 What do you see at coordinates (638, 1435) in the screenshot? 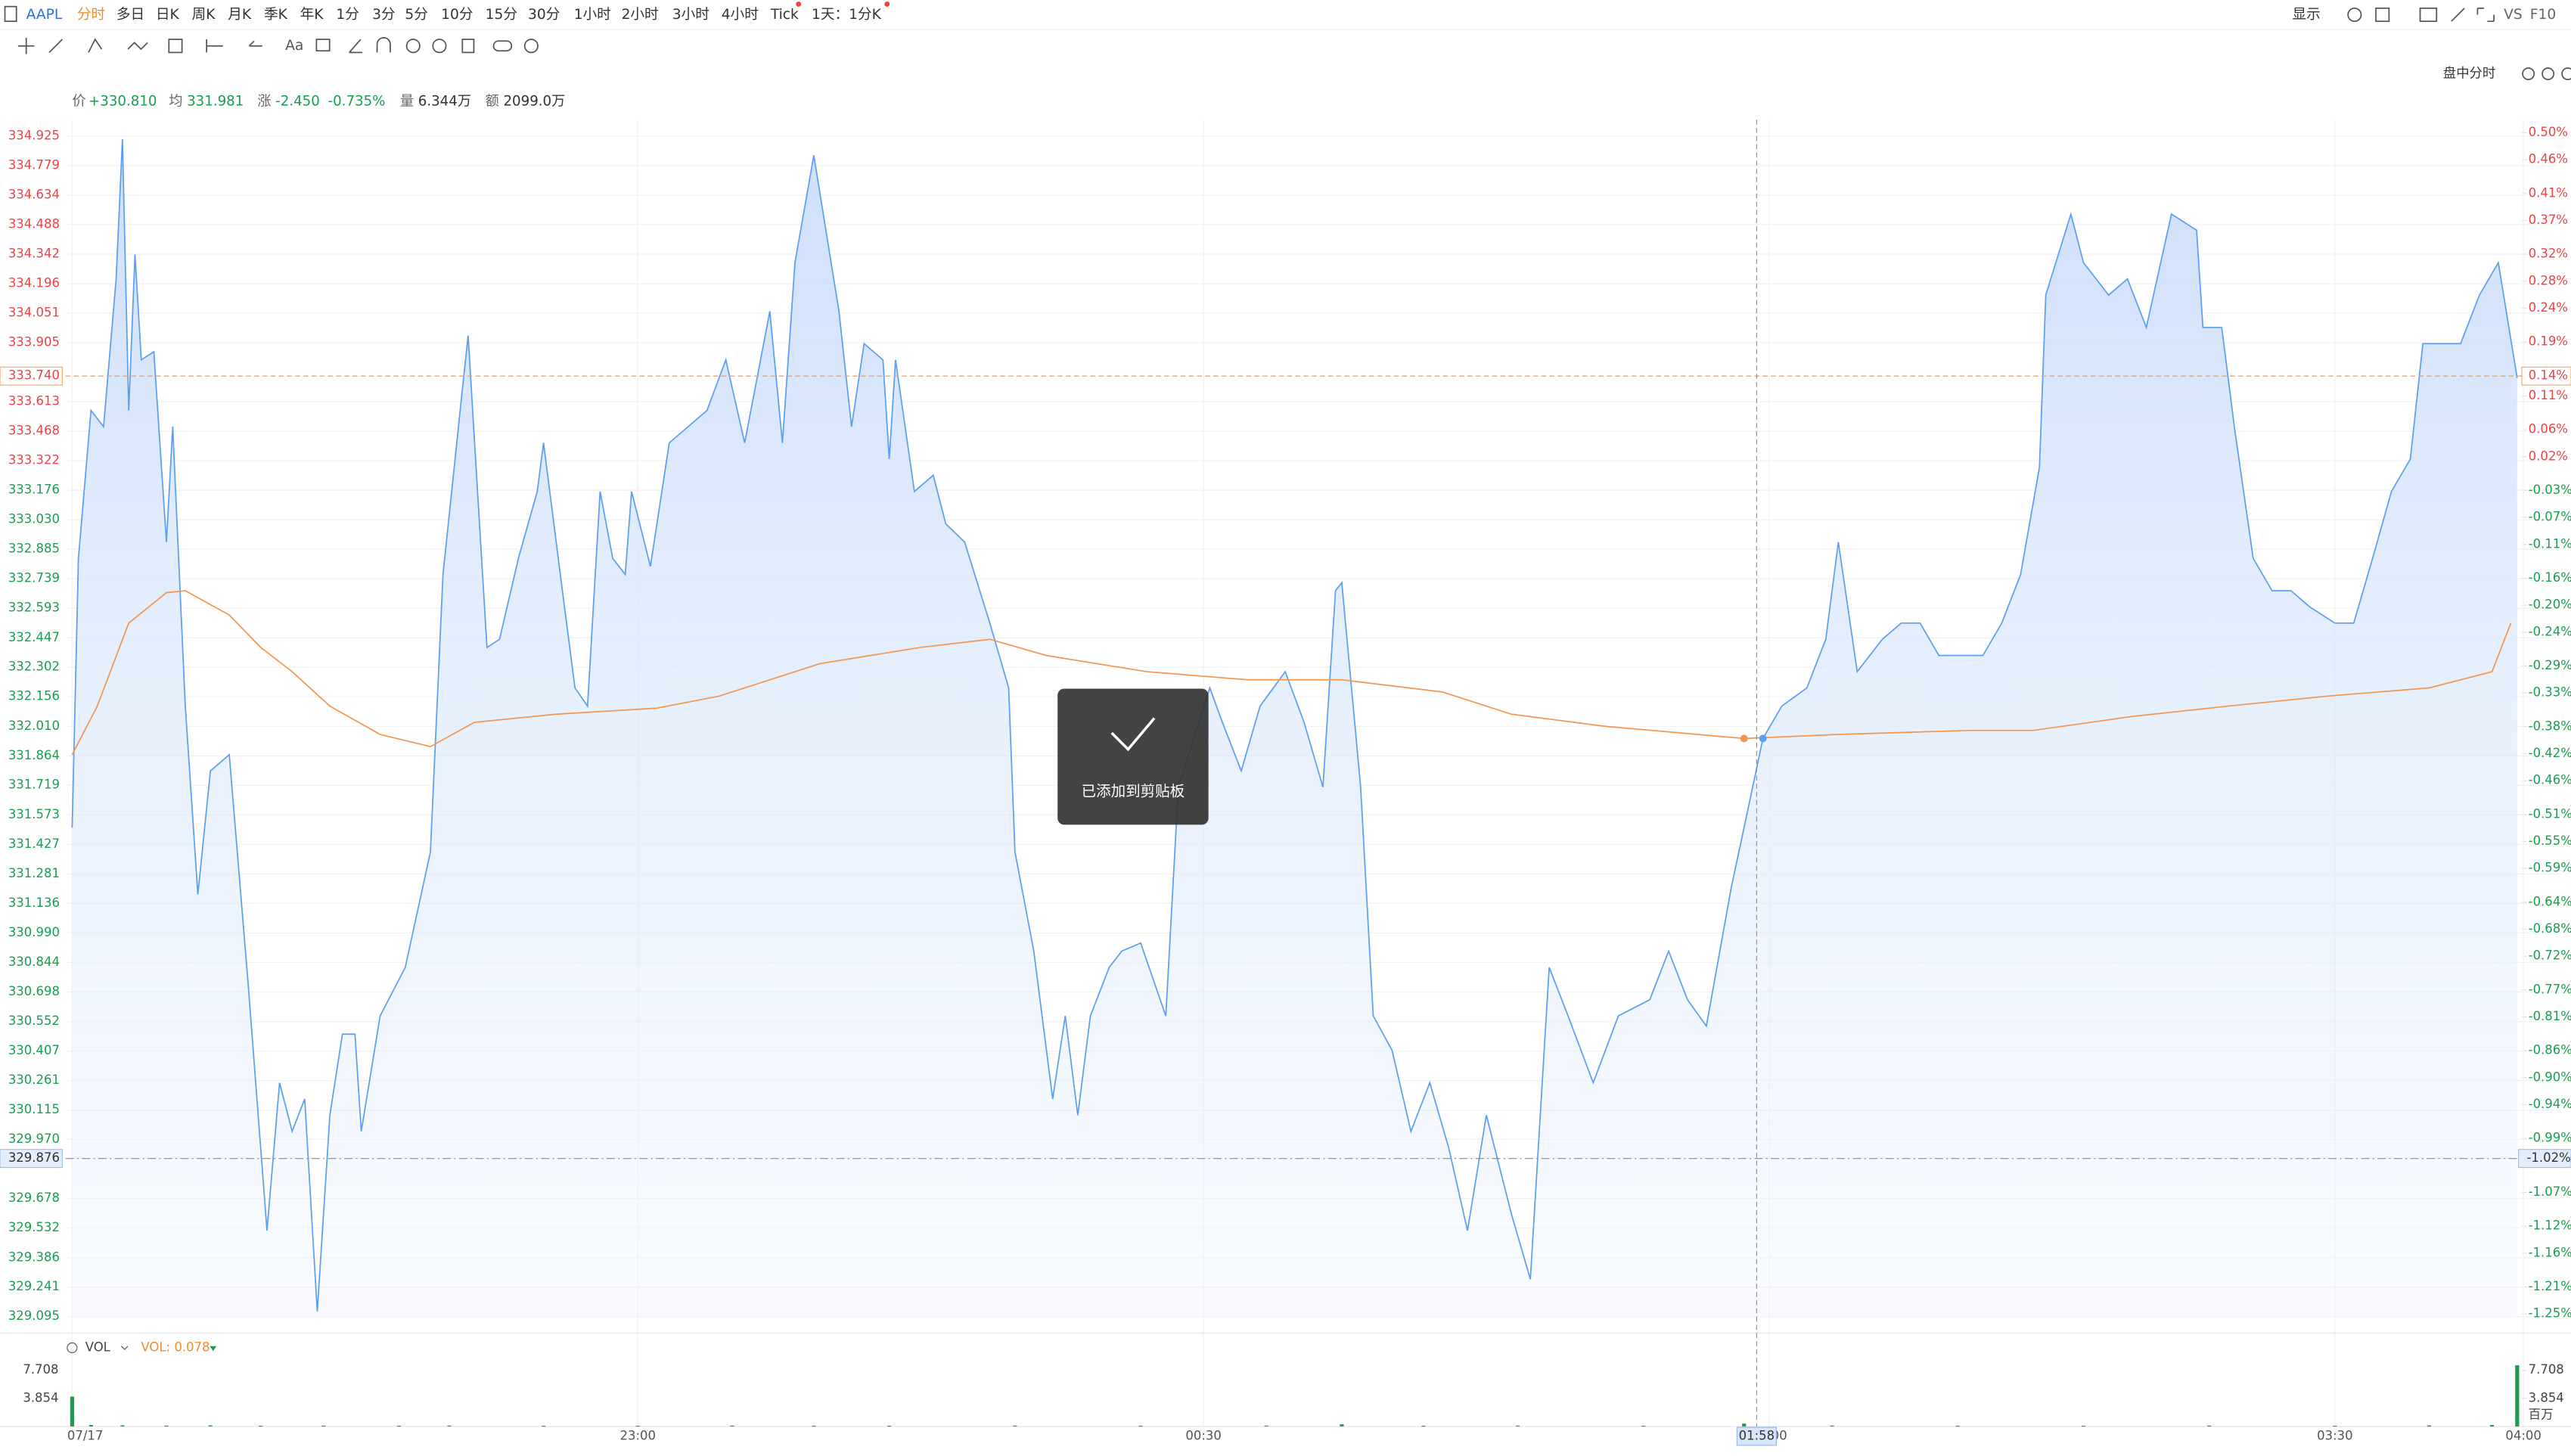
I see `x-tick-label: 23:00` at bounding box center [638, 1435].